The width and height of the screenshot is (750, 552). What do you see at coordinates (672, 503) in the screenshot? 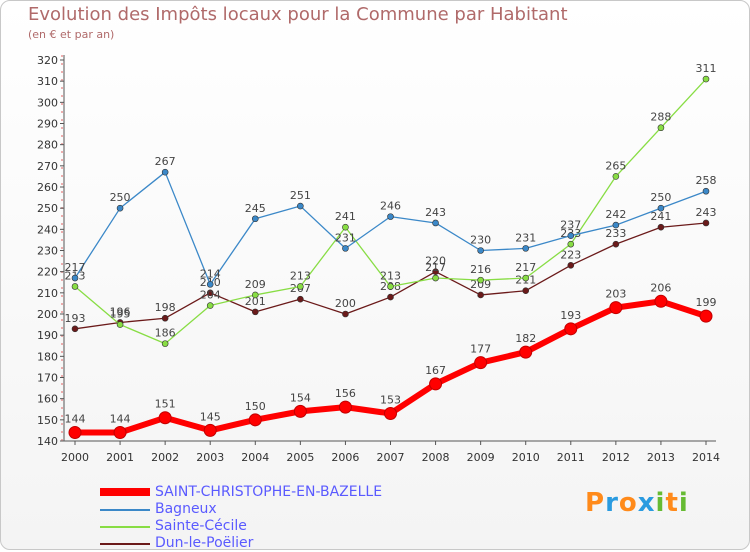
I see `logo-letter: t` at bounding box center [672, 503].